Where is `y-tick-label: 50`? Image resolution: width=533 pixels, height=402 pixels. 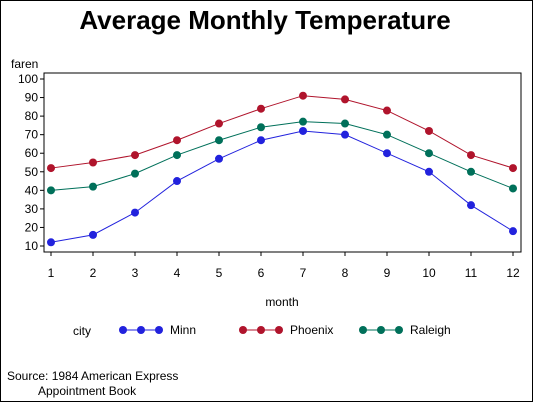 y-tick-label: 50 is located at coordinates (32, 172).